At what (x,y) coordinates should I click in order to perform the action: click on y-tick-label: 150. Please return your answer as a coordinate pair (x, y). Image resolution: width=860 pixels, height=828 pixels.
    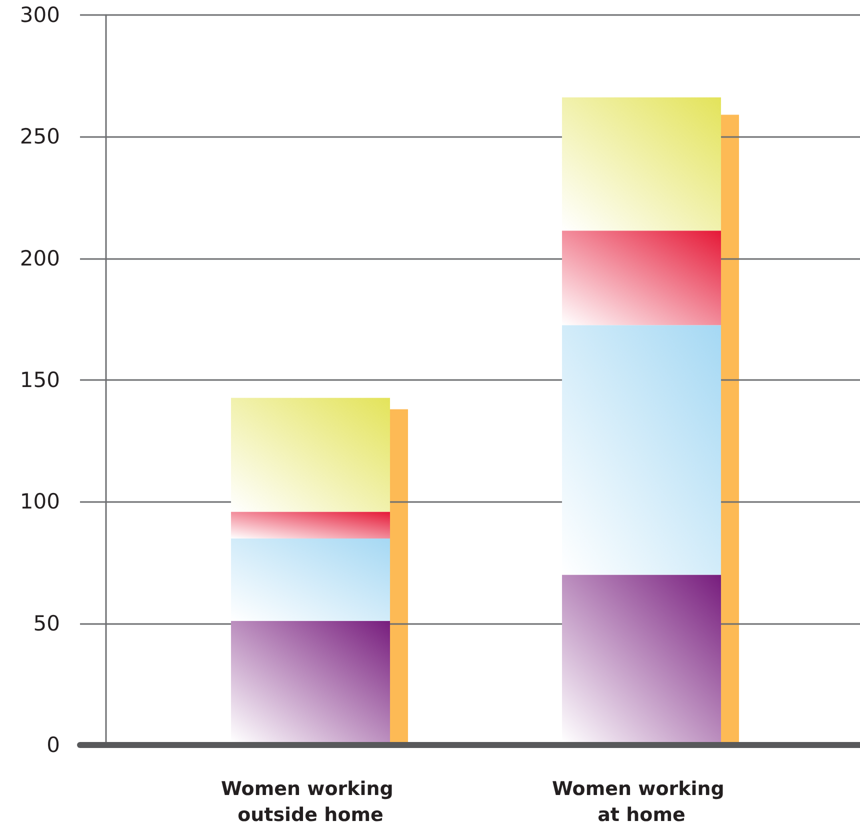
    Looking at the image, I should click on (40, 380).